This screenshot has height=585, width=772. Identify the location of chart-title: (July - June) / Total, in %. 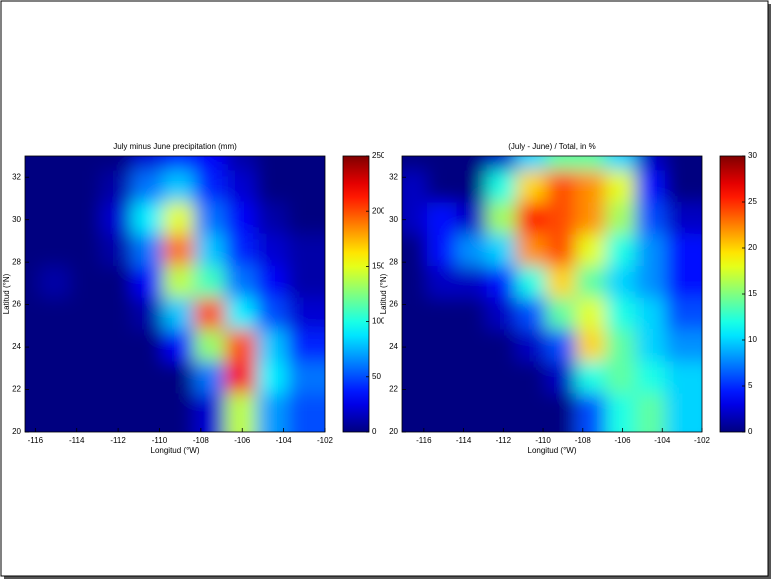
(551, 146).